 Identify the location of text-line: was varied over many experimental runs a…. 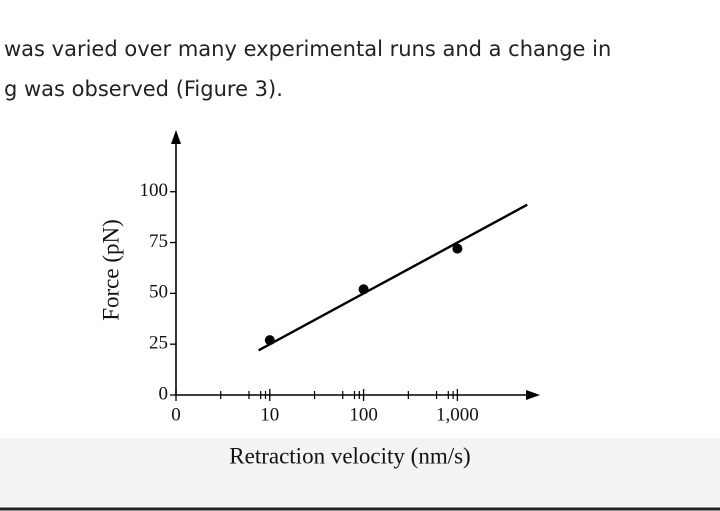
(308, 49).